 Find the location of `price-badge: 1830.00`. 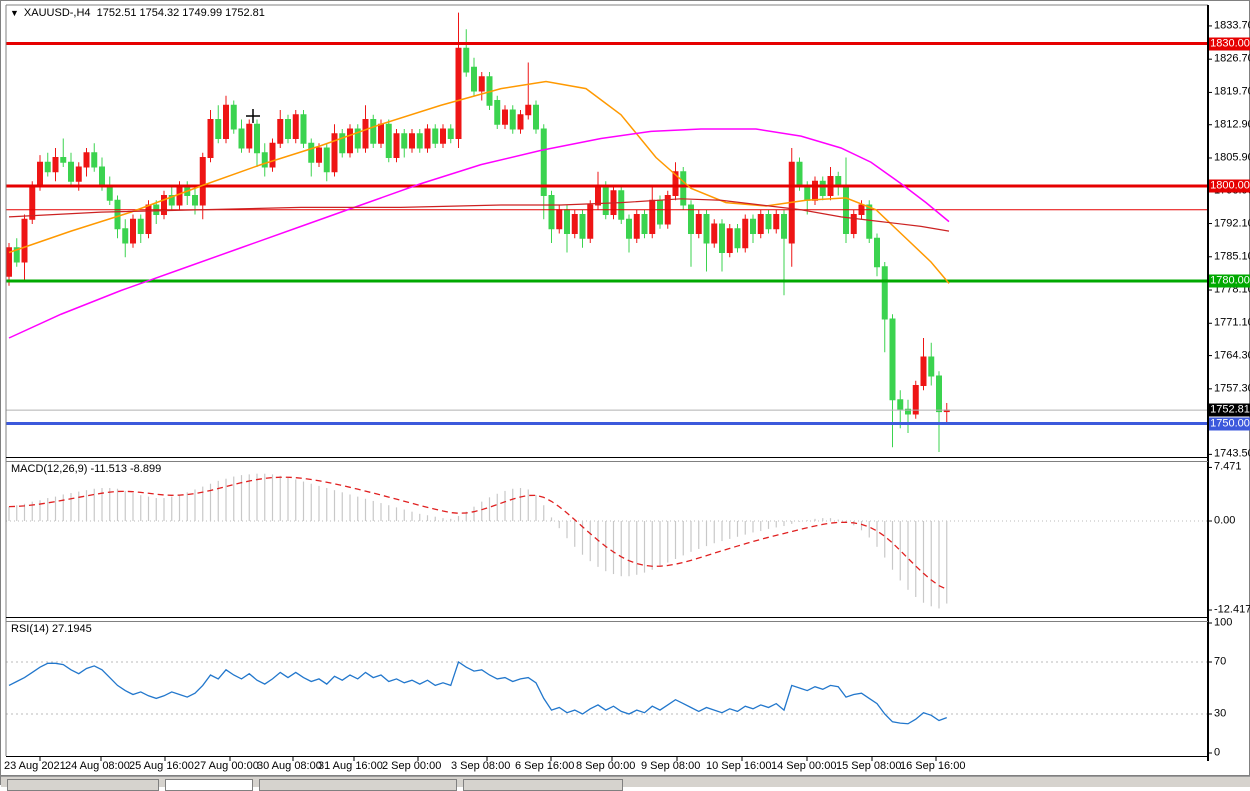

price-badge: 1830.00 is located at coordinates (1229, 43).